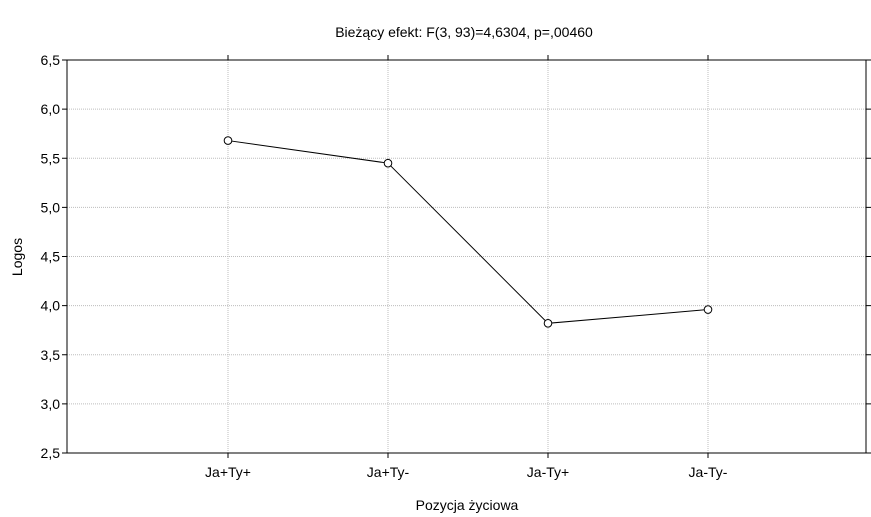 The width and height of the screenshot is (871, 517). What do you see at coordinates (467, 505) in the screenshot?
I see `x-axis-label: Pozycja życiowa` at bounding box center [467, 505].